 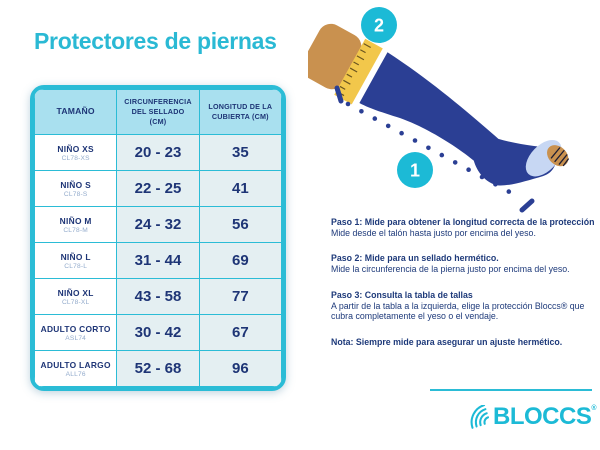 I want to click on table-row: ADULTO CORTO ASL74 30 - 42 67, so click(x=158, y=332).